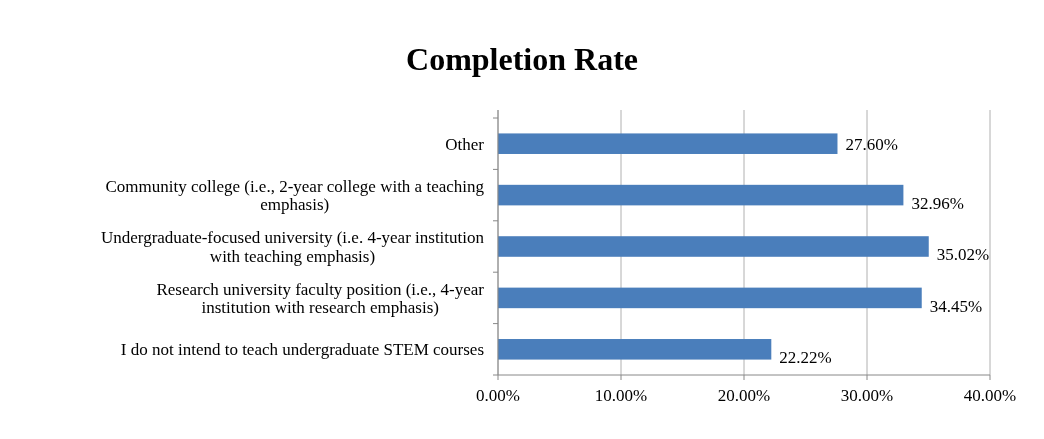 The height and width of the screenshot is (439, 1044). Describe the element at coordinates (522, 59) in the screenshot. I see `chart-title: Completion Rate` at that location.